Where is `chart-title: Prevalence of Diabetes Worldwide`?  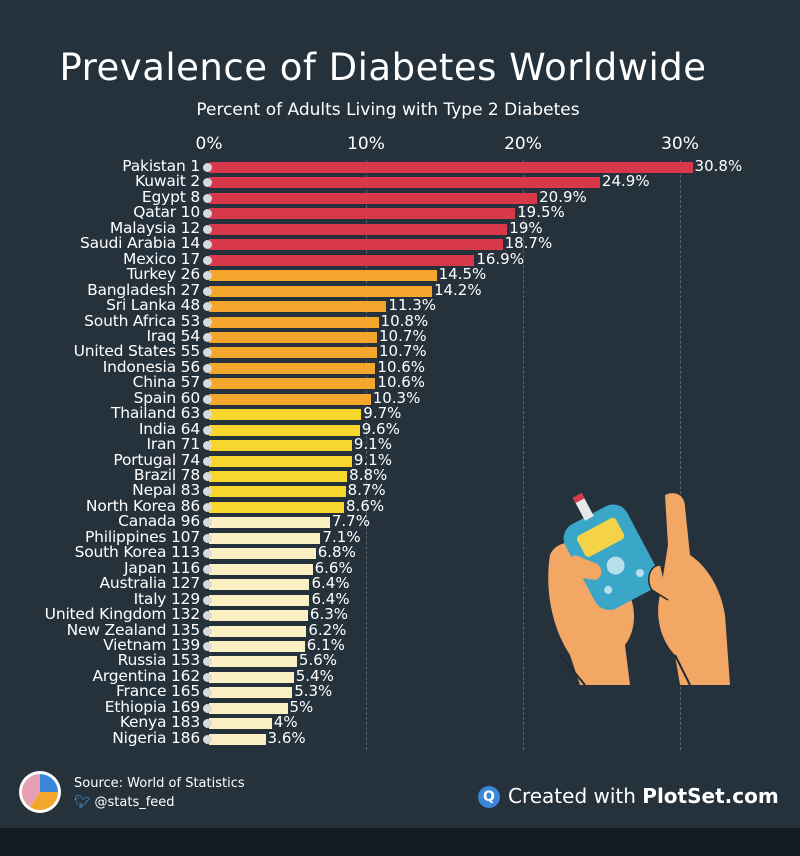
chart-title: Prevalence of Diabetes Worldwide is located at coordinates (383, 67).